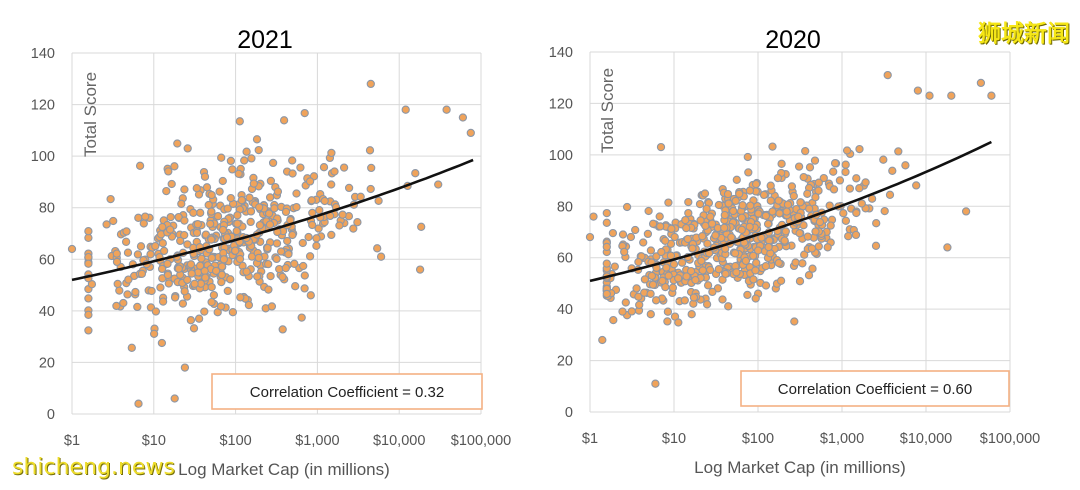 The image size is (1080, 490). What do you see at coordinates (284, 469) in the screenshot?
I see `x-axis-title: Log Market Cap (in millions)` at bounding box center [284, 469].